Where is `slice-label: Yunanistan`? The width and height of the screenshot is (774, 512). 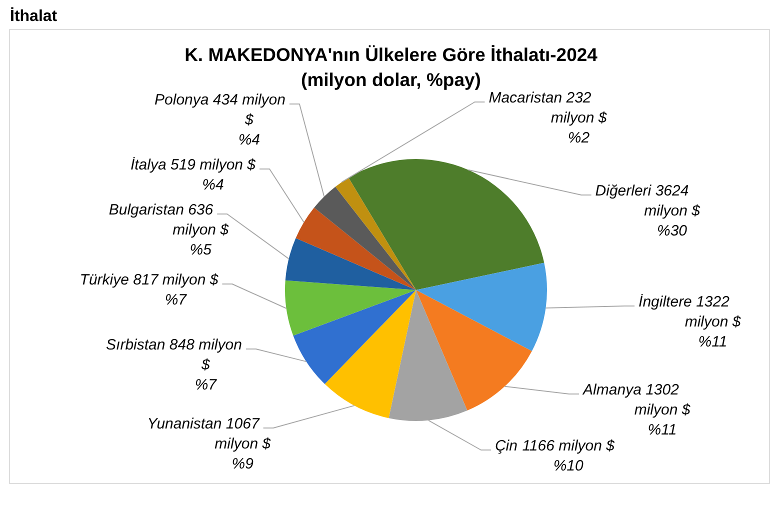
slice-label: Yunanistan is located at coordinates (184, 424).